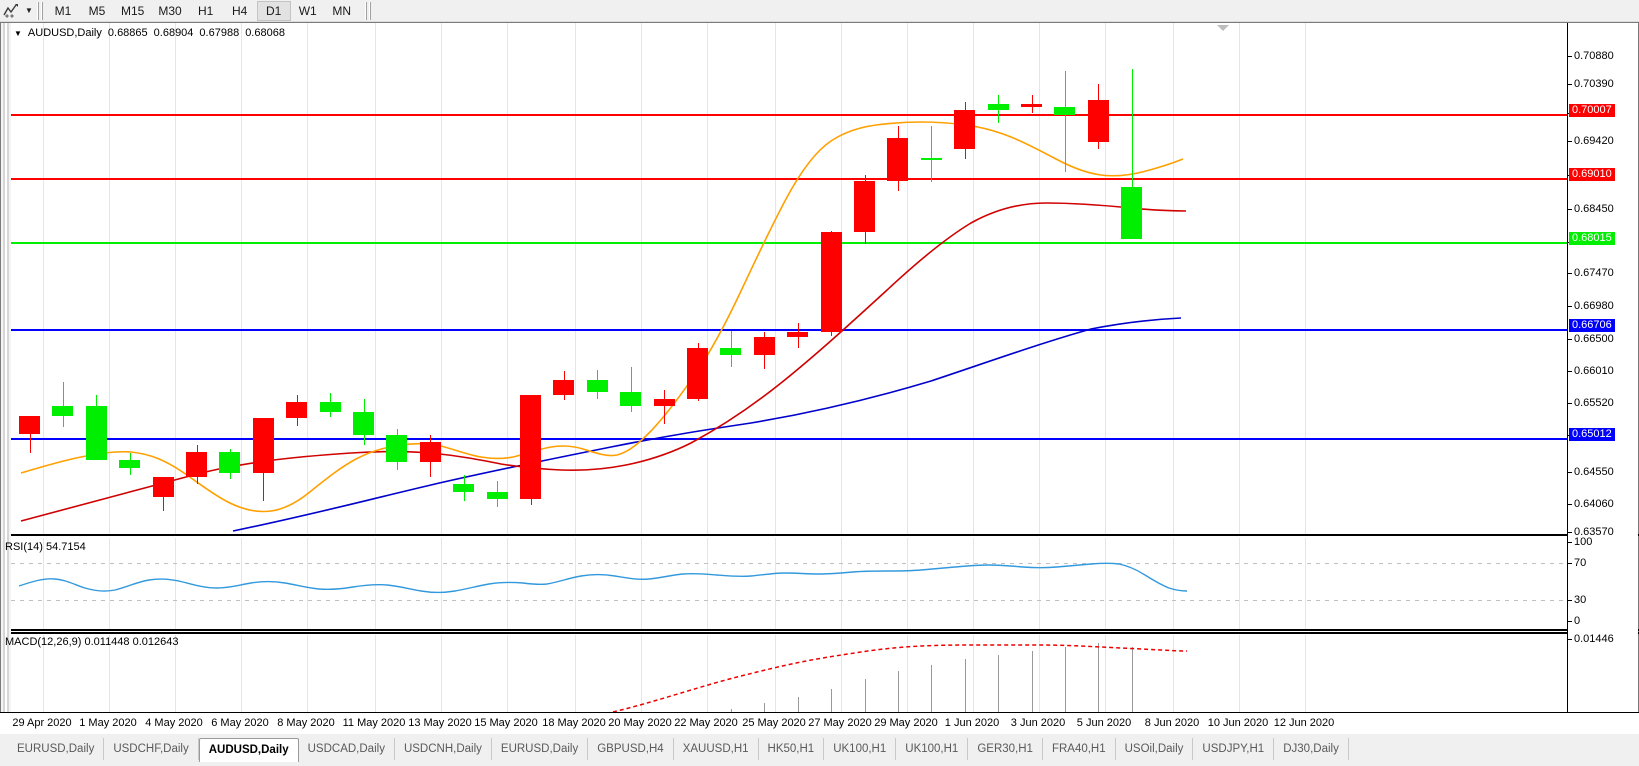 The height and width of the screenshot is (766, 1639). What do you see at coordinates (1234, 749) in the screenshot?
I see `chart-tab-usdjpy-h1: USDJPY,H1` at bounding box center [1234, 749].